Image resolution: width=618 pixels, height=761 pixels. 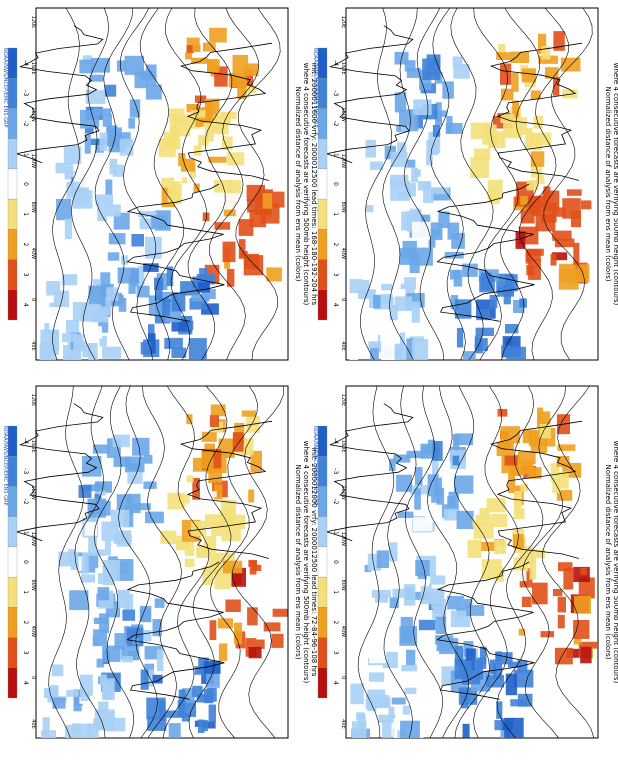 What do you see at coordinates (25, 275) in the screenshot?
I see `colorbar-tick-label: 3` at bounding box center [25, 275].